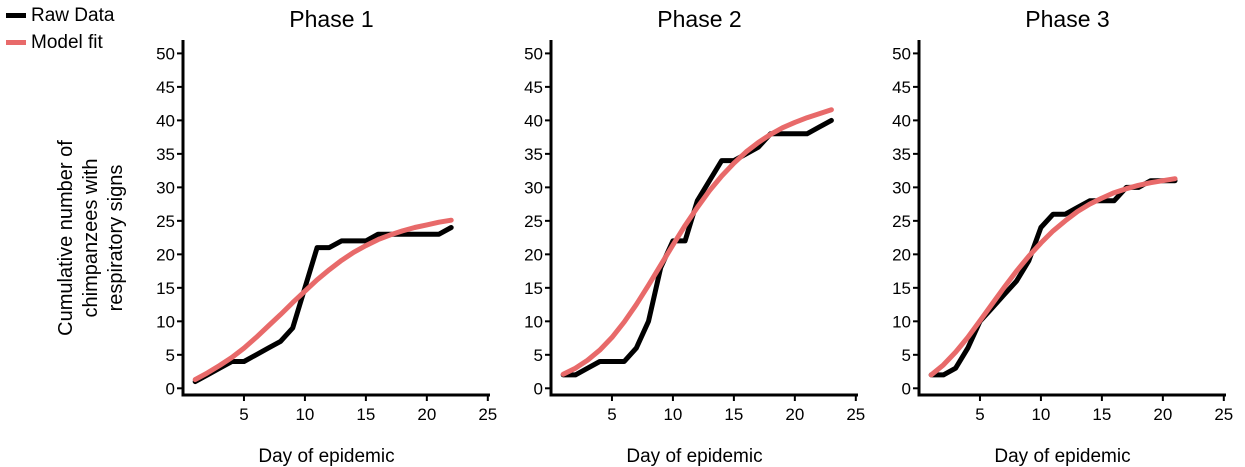  Describe the element at coordinates (16, 15) in the screenshot. I see `legend-swatch-raw-data` at that location.